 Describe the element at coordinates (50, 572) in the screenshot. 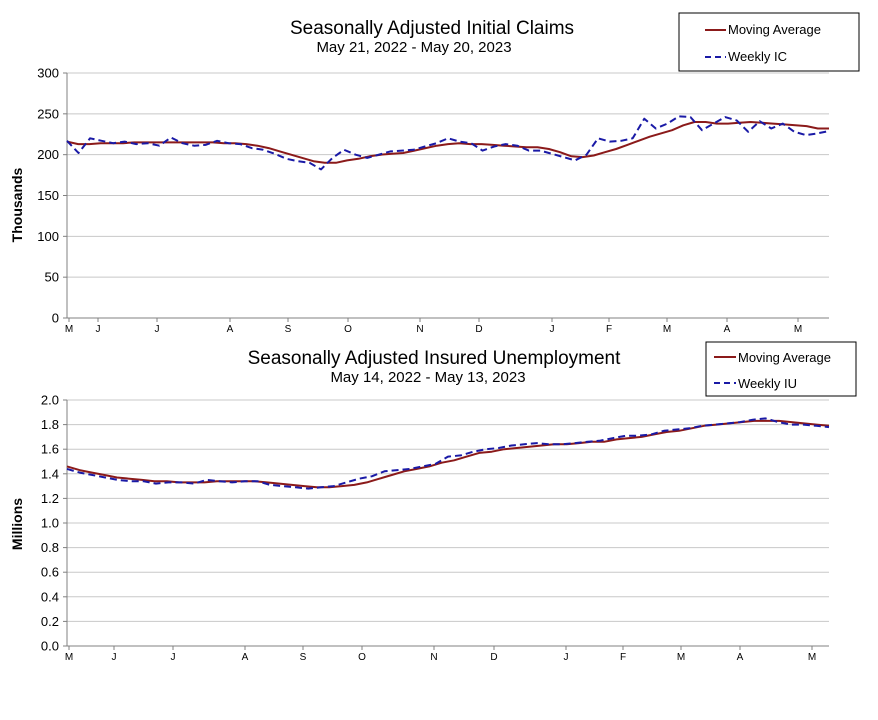

I see `y-tick-label: 0.6` at that location.